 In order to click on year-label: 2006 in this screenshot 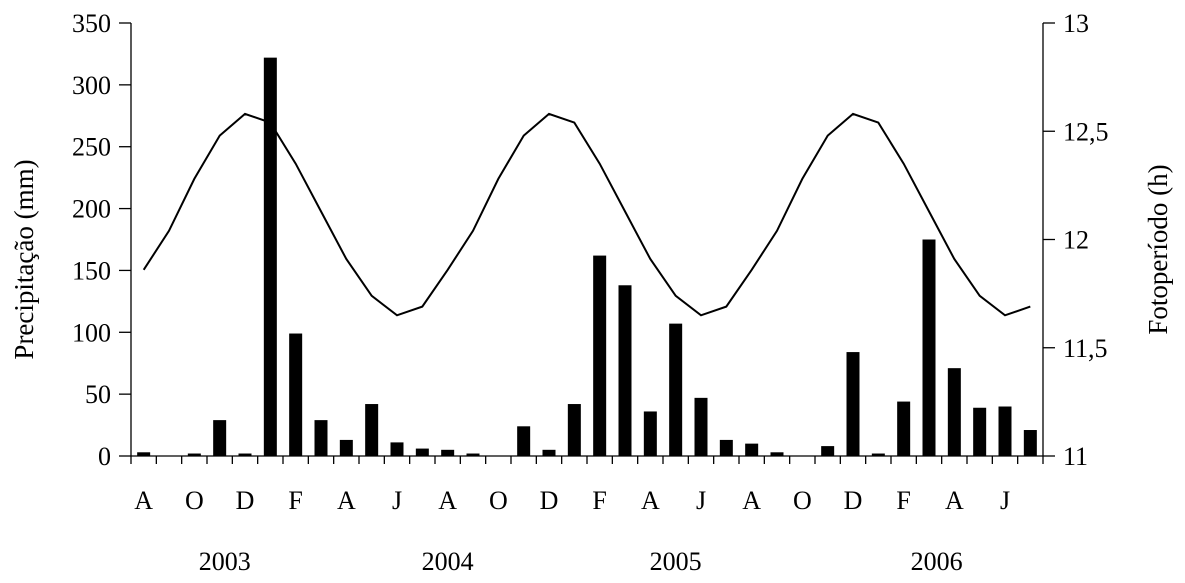, I will do `click(937, 561)`.